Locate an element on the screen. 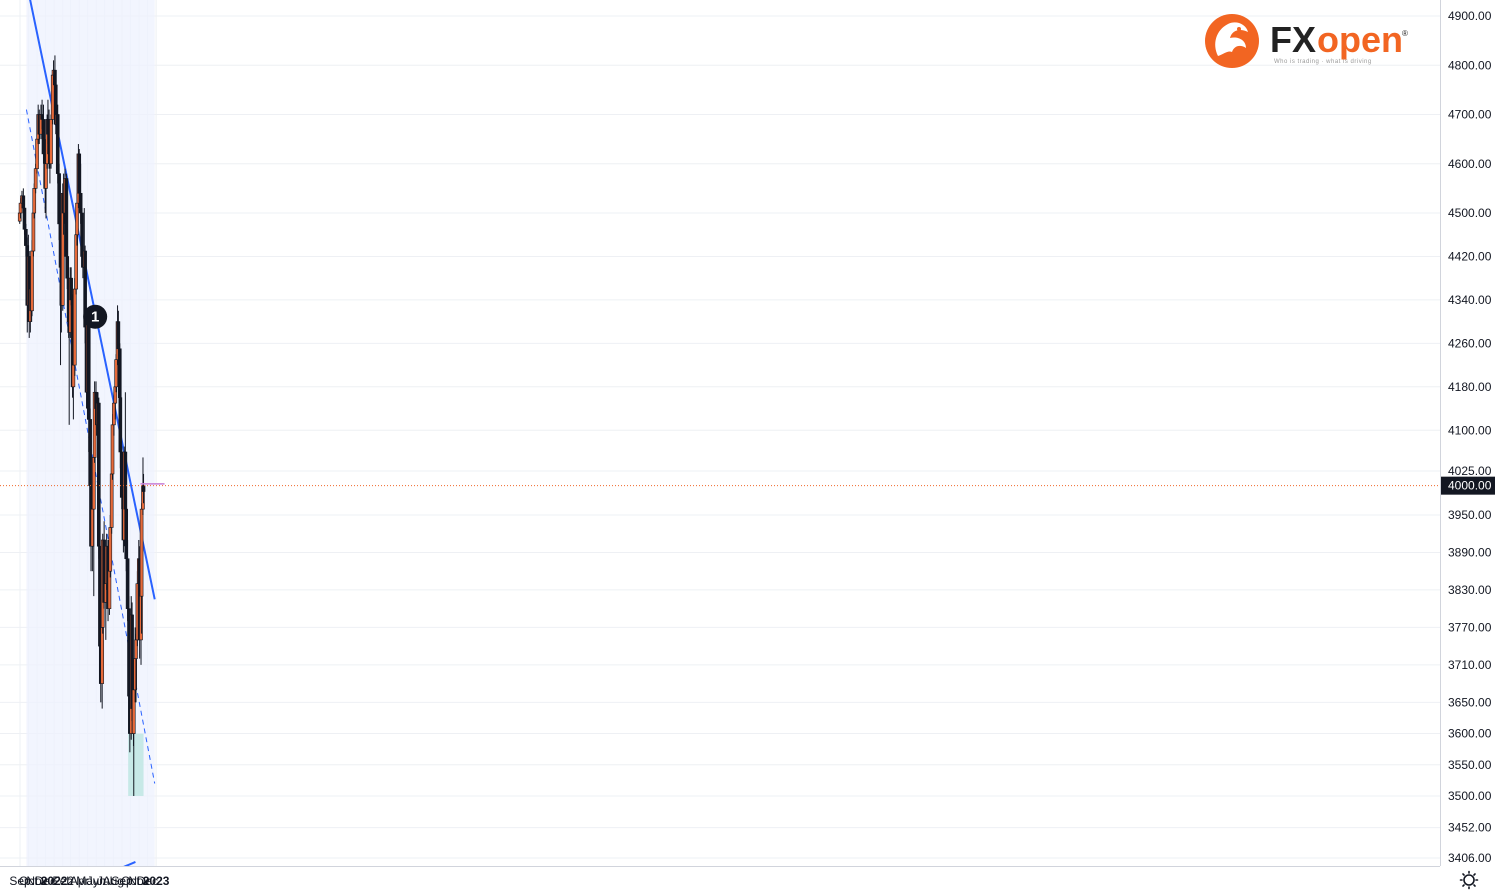  time-tick-label: May is located at coordinates (87, 881).